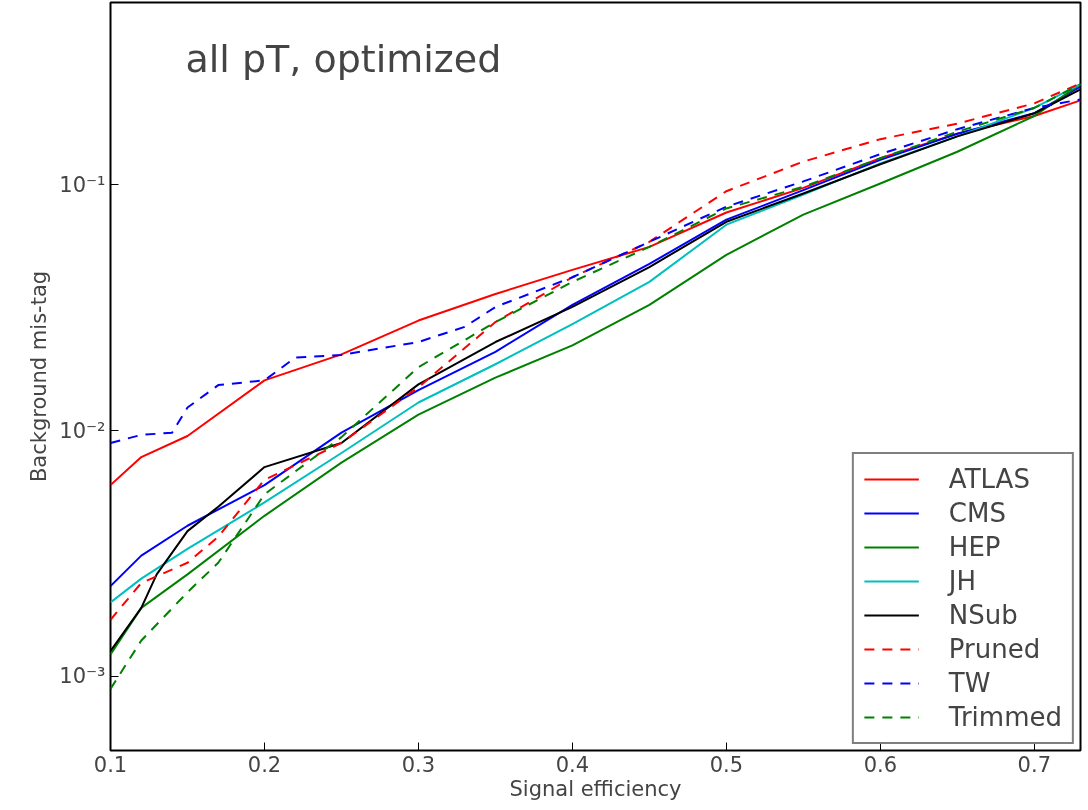  Describe the element at coordinates (82, 430) in the screenshot. I see `y-tick-label: 10⁻²` at that location.